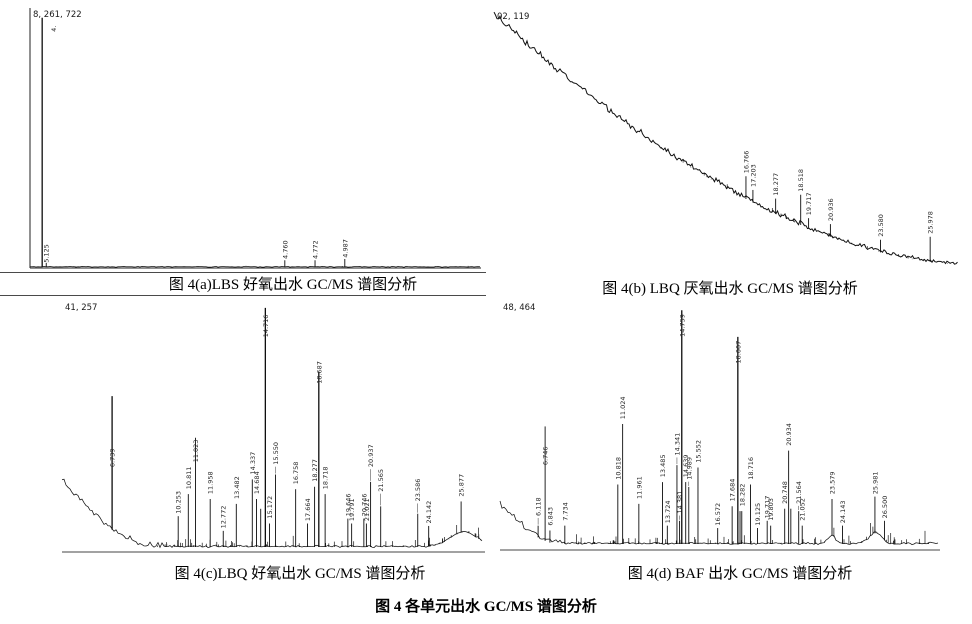 The image size is (972, 624). Describe the element at coordinates (746, 162) in the screenshot. I see `peak-label: 16.766` at that location.